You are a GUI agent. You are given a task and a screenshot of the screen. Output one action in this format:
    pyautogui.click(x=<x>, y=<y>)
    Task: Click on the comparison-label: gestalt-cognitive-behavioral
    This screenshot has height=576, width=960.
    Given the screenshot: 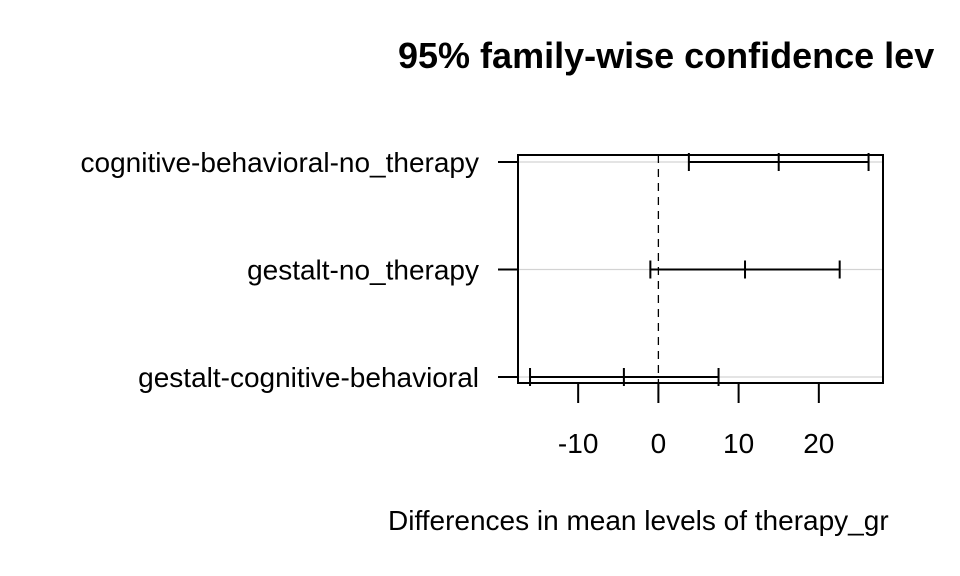 What is the action you would take?
    pyautogui.click(x=308, y=377)
    